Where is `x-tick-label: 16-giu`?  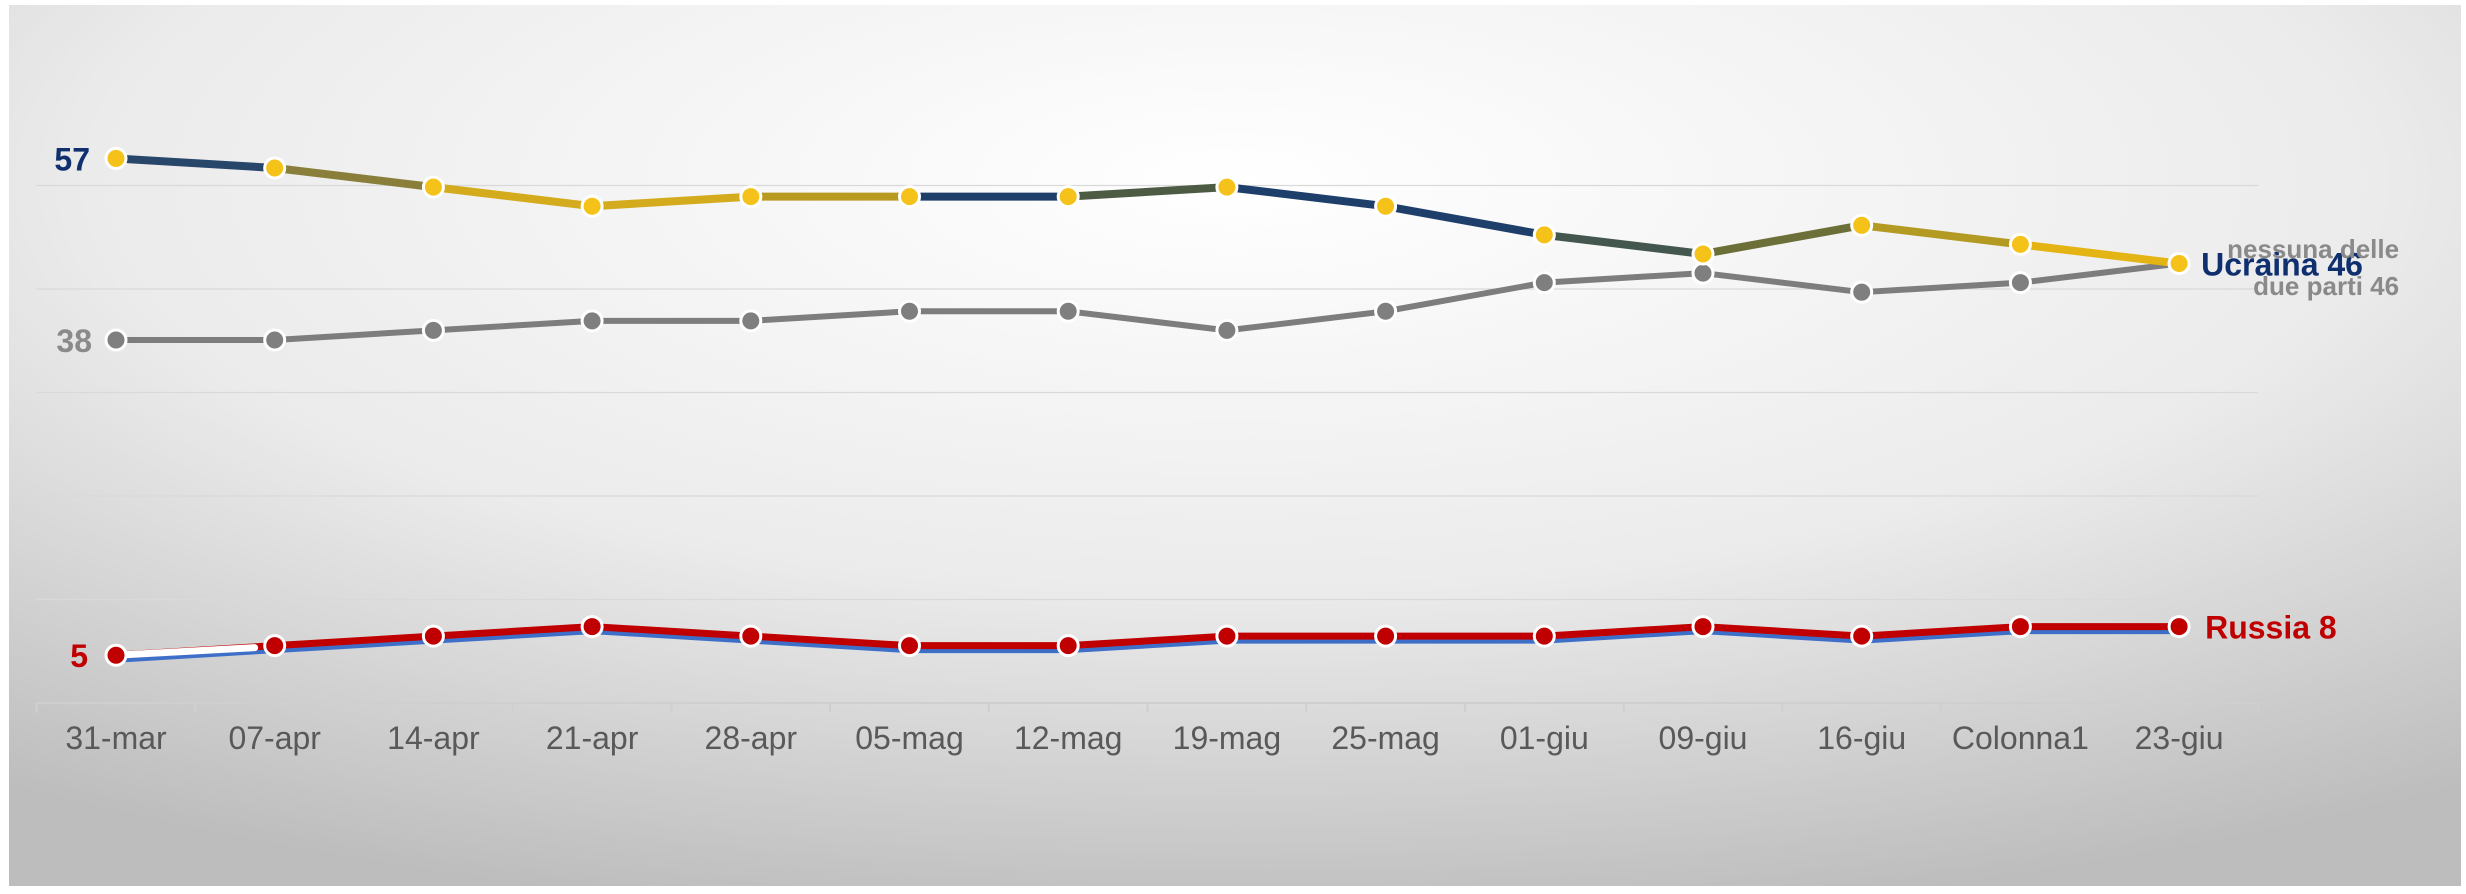
x-tick-label: 16-giu is located at coordinates (1861, 738).